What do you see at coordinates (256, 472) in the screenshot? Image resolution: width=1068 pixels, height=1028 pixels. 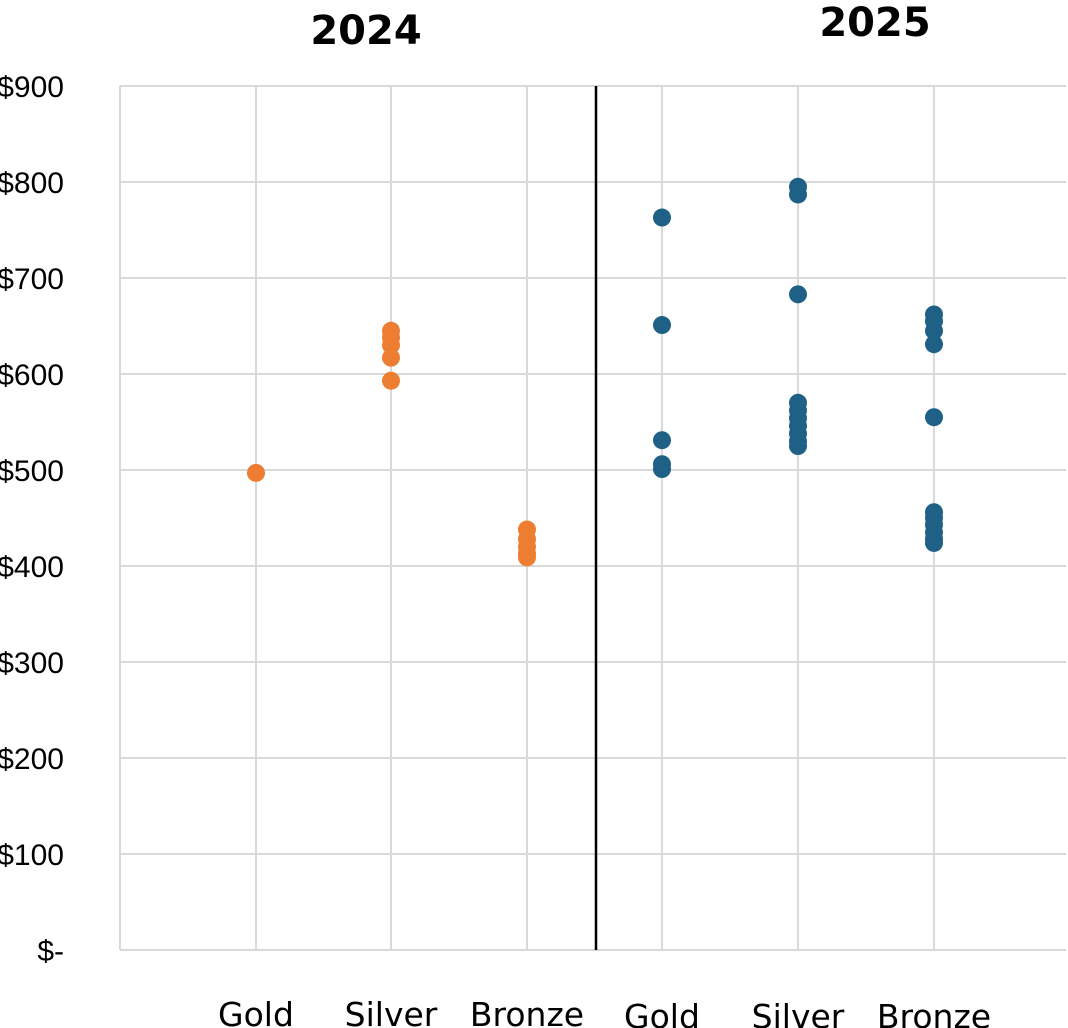 I see `point-2024-gold` at bounding box center [256, 472].